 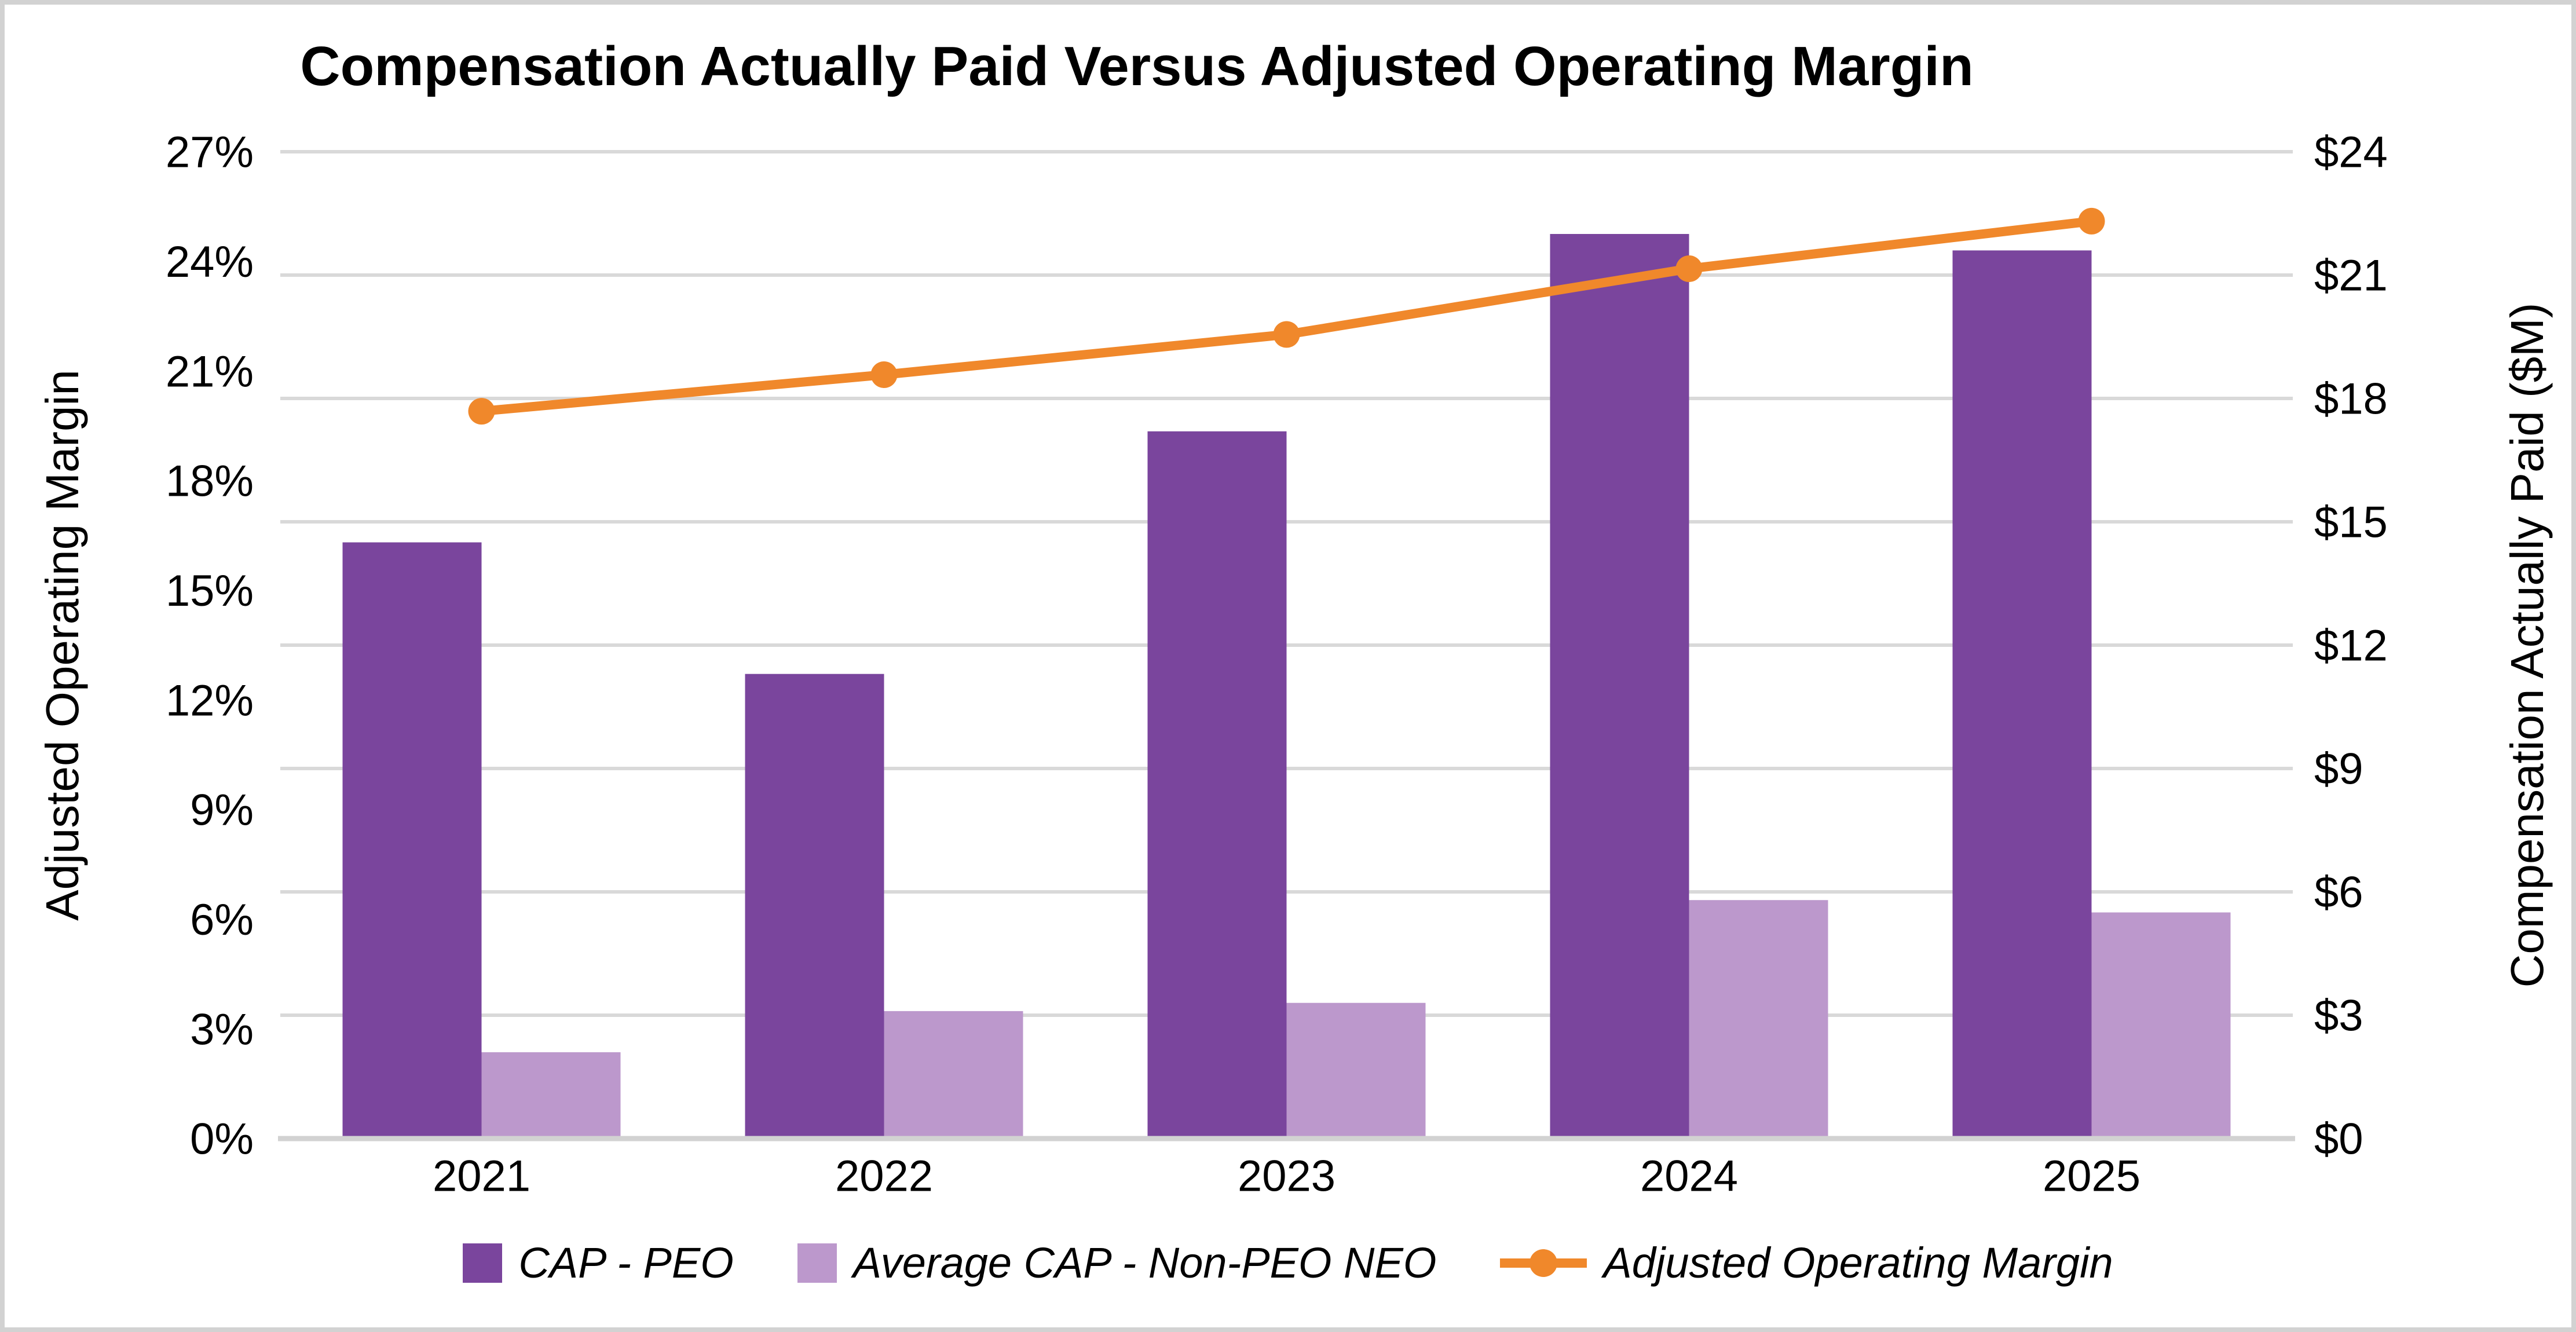 What do you see at coordinates (2091, 1177) in the screenshot?
I see `x-axis-label-2025: 2025` at bounding box center [2091, 1177].